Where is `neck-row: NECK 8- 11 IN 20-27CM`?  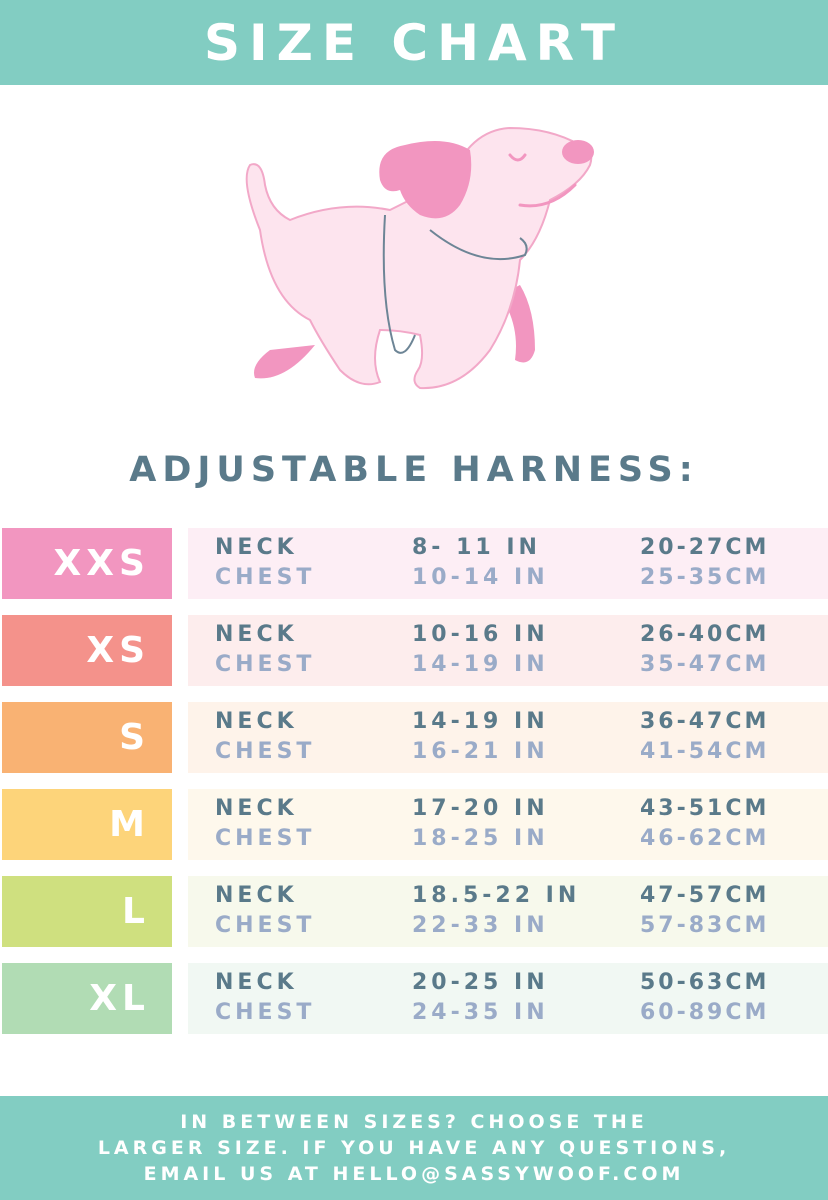
neck-row: NECK 8- 11 IN 20-27CM is located at coordinates (508, 550).